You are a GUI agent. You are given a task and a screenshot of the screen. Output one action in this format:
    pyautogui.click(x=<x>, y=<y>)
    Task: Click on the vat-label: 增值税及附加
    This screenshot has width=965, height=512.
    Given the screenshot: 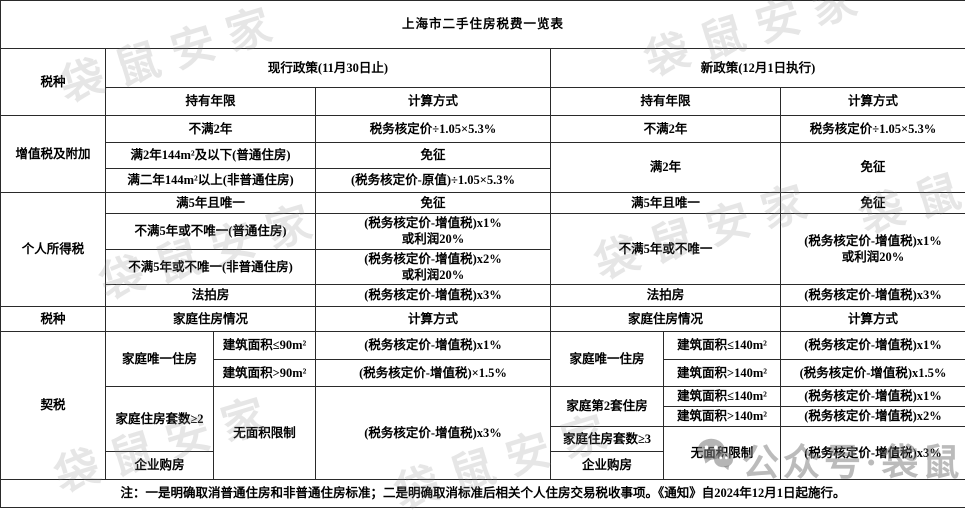 What is the action you would take?
    pyautogui.click(x=53, y=154)
    